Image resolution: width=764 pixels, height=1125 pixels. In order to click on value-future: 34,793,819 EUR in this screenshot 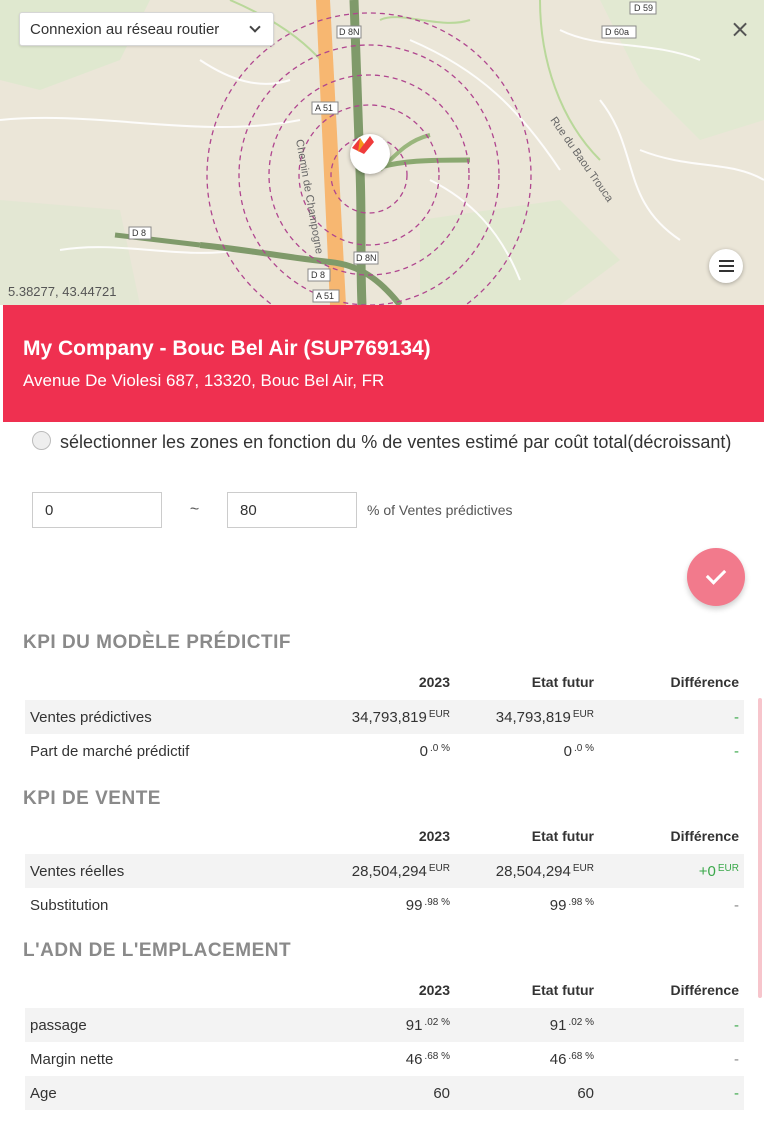, I will do `click(544, 717)`.